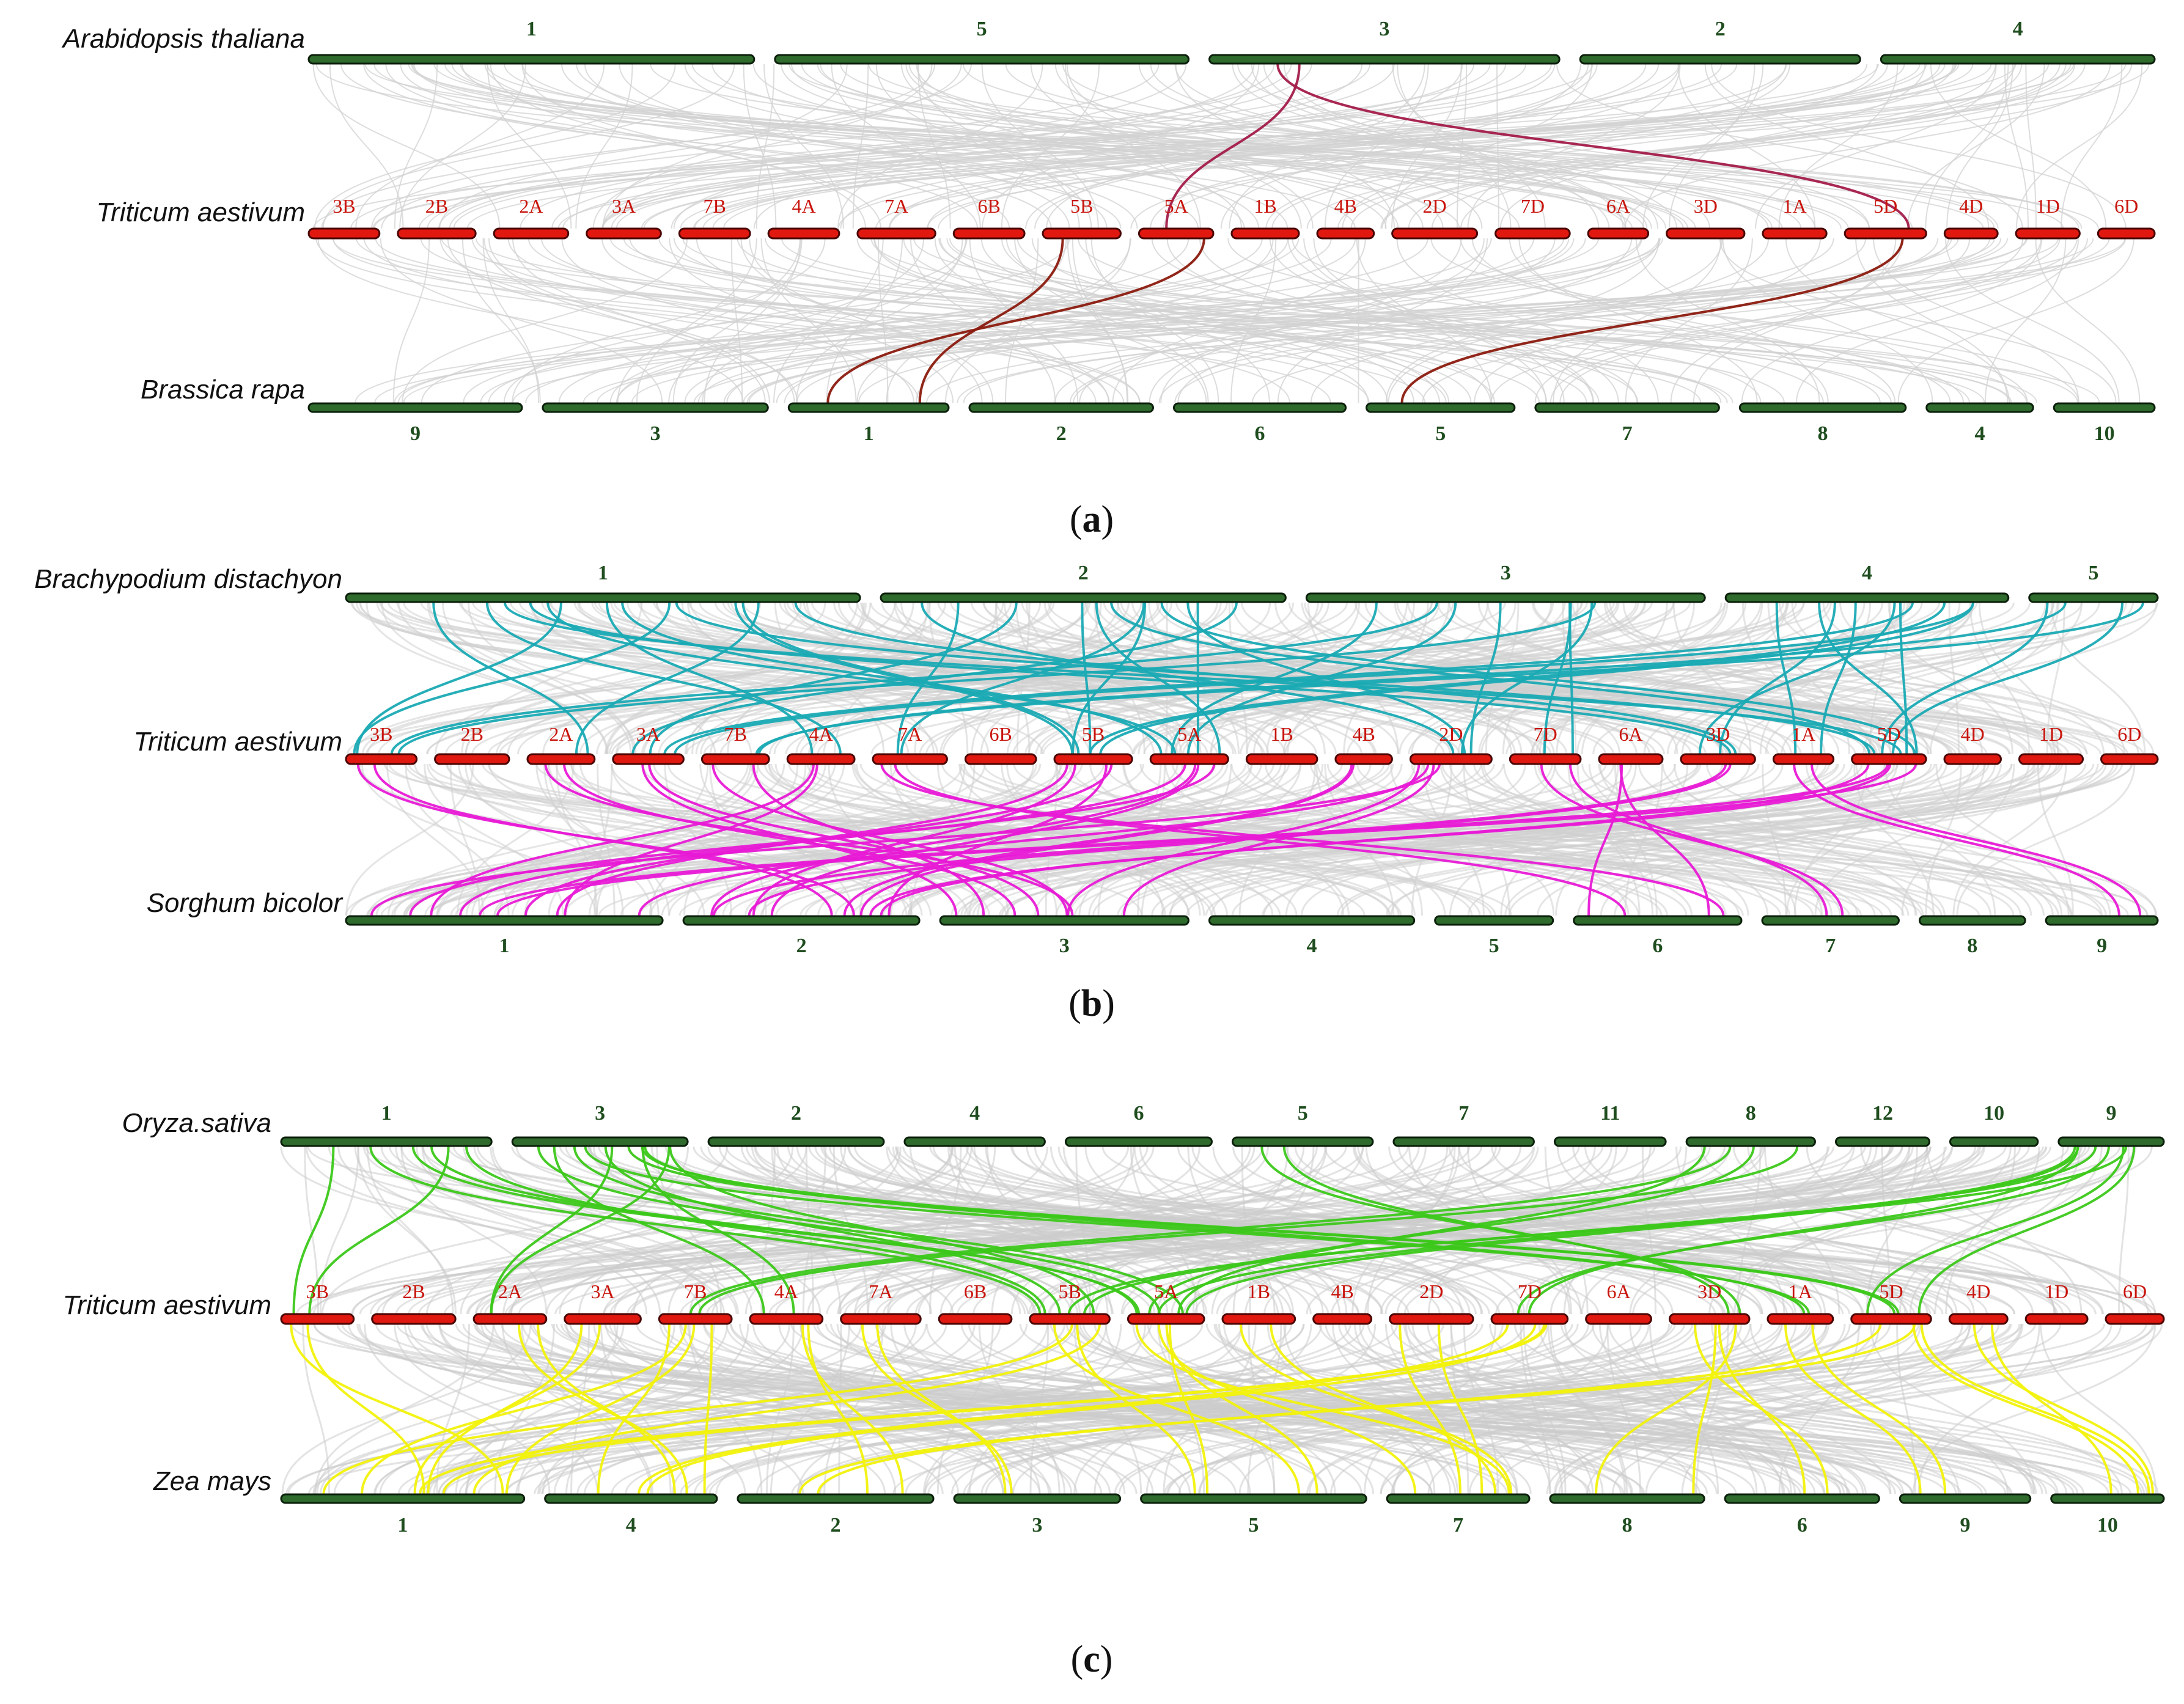 The image size is (2184, 1704). What do you see at coordinates (786, 1291) in the screenshot?
I see `chromosome-label-middle: 4A` at bounding box center [786, 1291].